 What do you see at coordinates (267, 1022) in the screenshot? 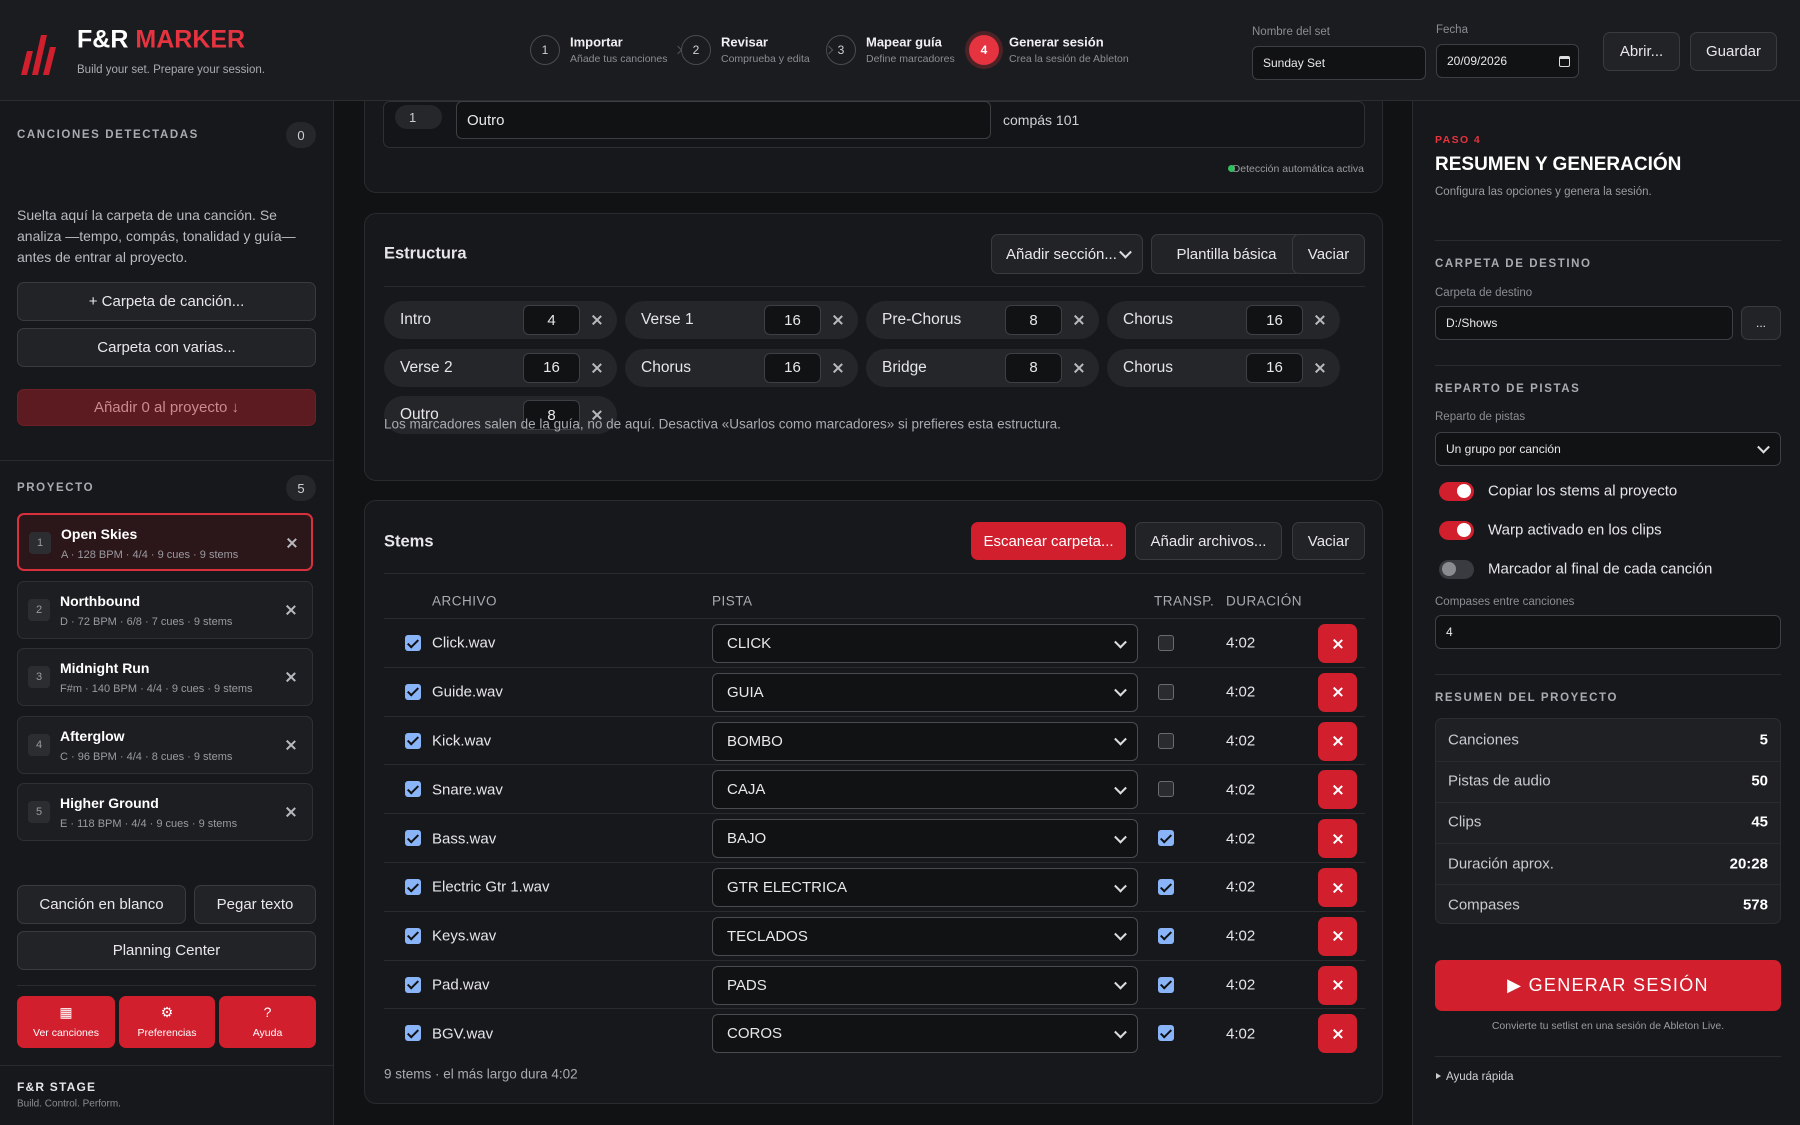
I see `nav-button: ? Ayuda` at bounding box center [267, 1022].